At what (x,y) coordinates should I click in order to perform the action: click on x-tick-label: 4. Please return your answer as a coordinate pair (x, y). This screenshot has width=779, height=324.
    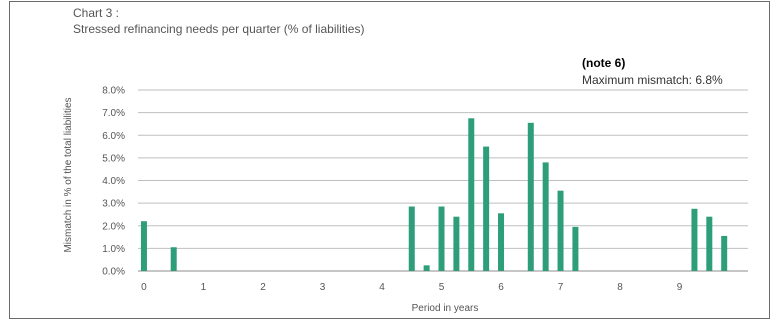
    Looking at the image, I should click on (382, 287).